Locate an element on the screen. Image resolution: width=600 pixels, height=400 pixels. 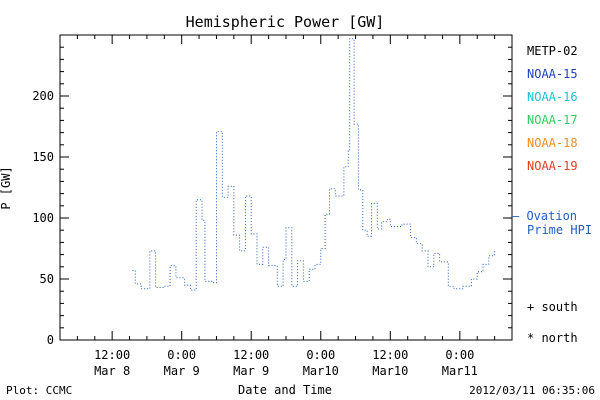
y-tick-label: 50 is located at coordinates (47, 279).